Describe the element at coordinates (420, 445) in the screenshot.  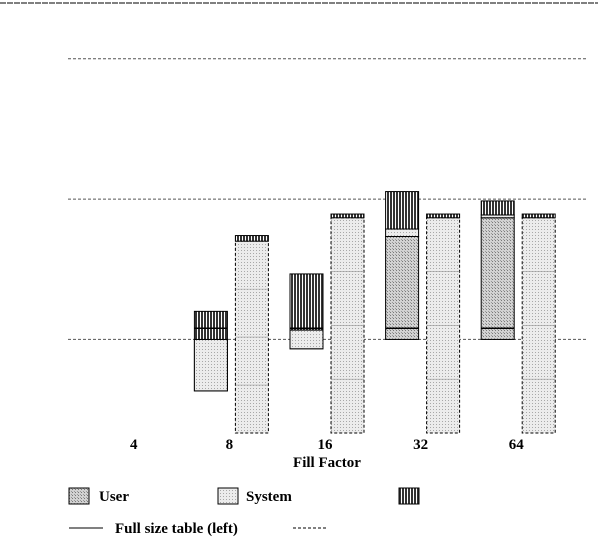
I see `x-tick-label: 32` at that location.